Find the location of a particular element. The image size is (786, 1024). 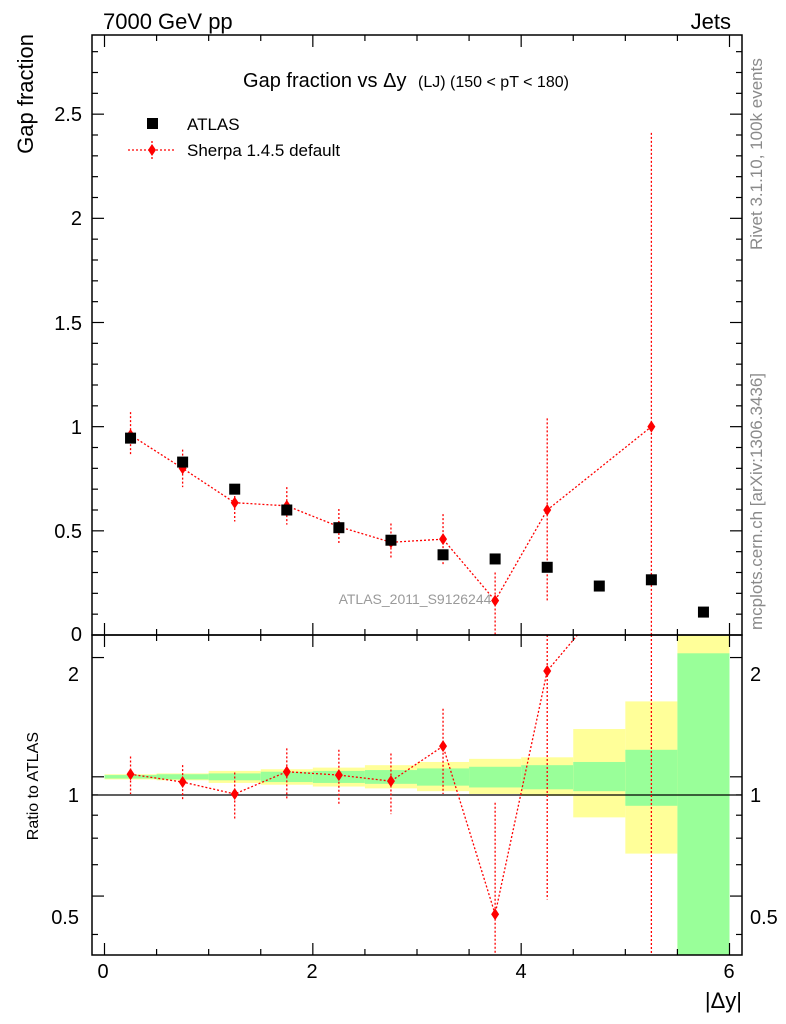

legend-sherpa-label: Sherpa 1.4.5 default is located at coordinates (263, 150).